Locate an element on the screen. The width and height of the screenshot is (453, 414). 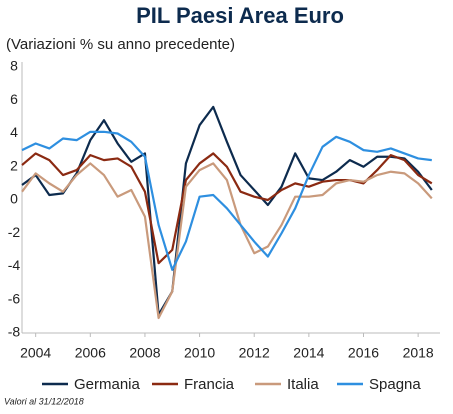
y-tick-label: 6 is located at coordinates (14, 99).